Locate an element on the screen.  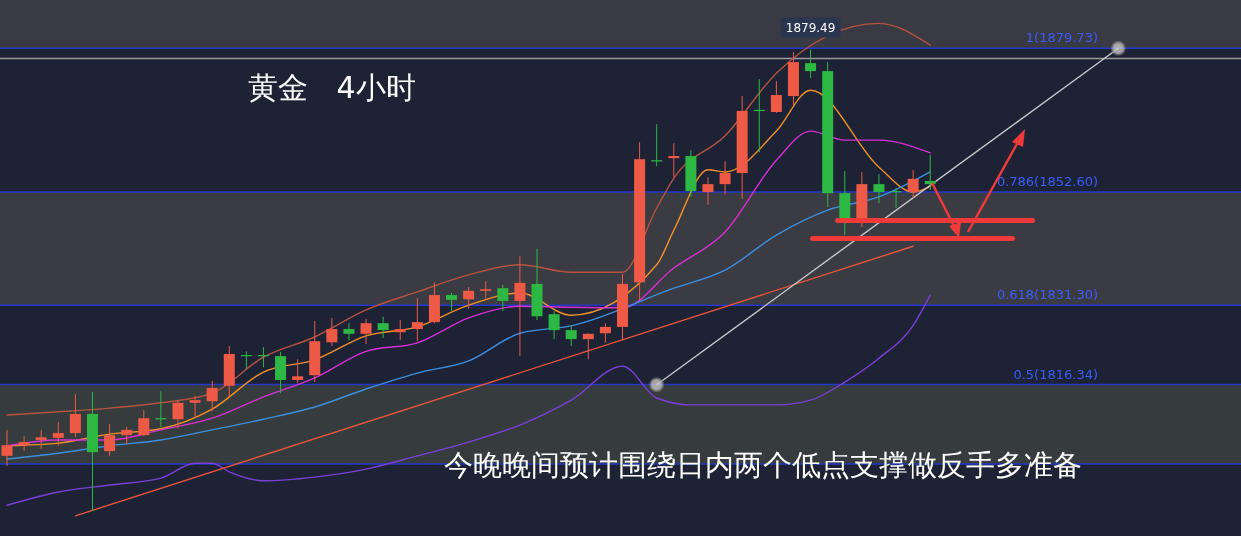
annotation: 今晚晚间预计围绕日内两个低点支撑做反手多准备 is located at coordinates (763, 465).